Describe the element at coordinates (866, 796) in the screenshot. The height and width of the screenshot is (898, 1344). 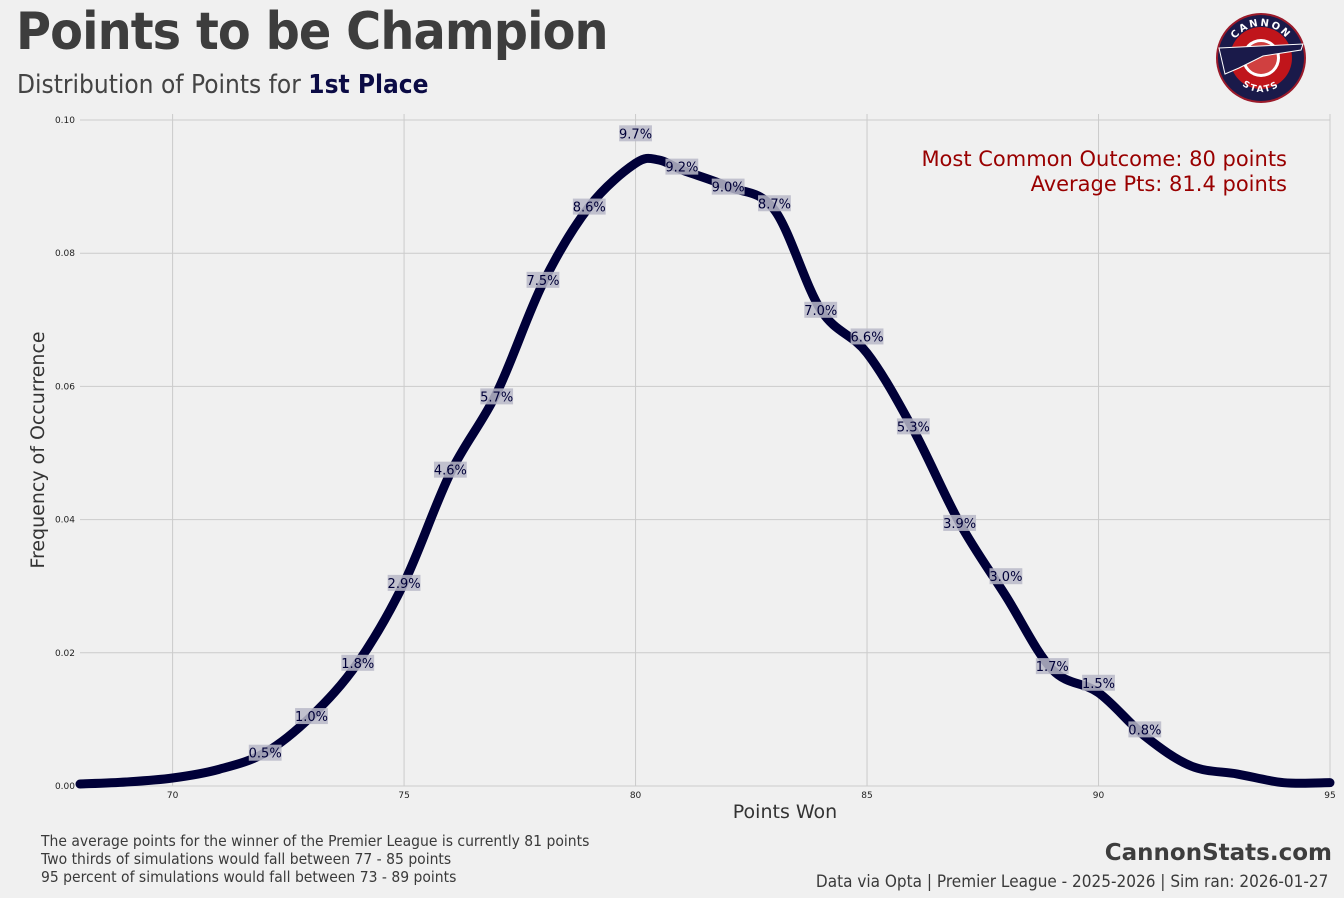
I see `x-tick-label: 85` at that location.